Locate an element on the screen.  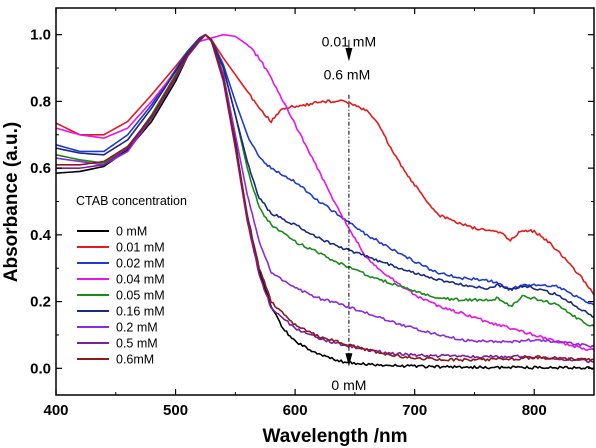
annotation-top-lower: 0.6 mM is located at coordinates (347, 75).